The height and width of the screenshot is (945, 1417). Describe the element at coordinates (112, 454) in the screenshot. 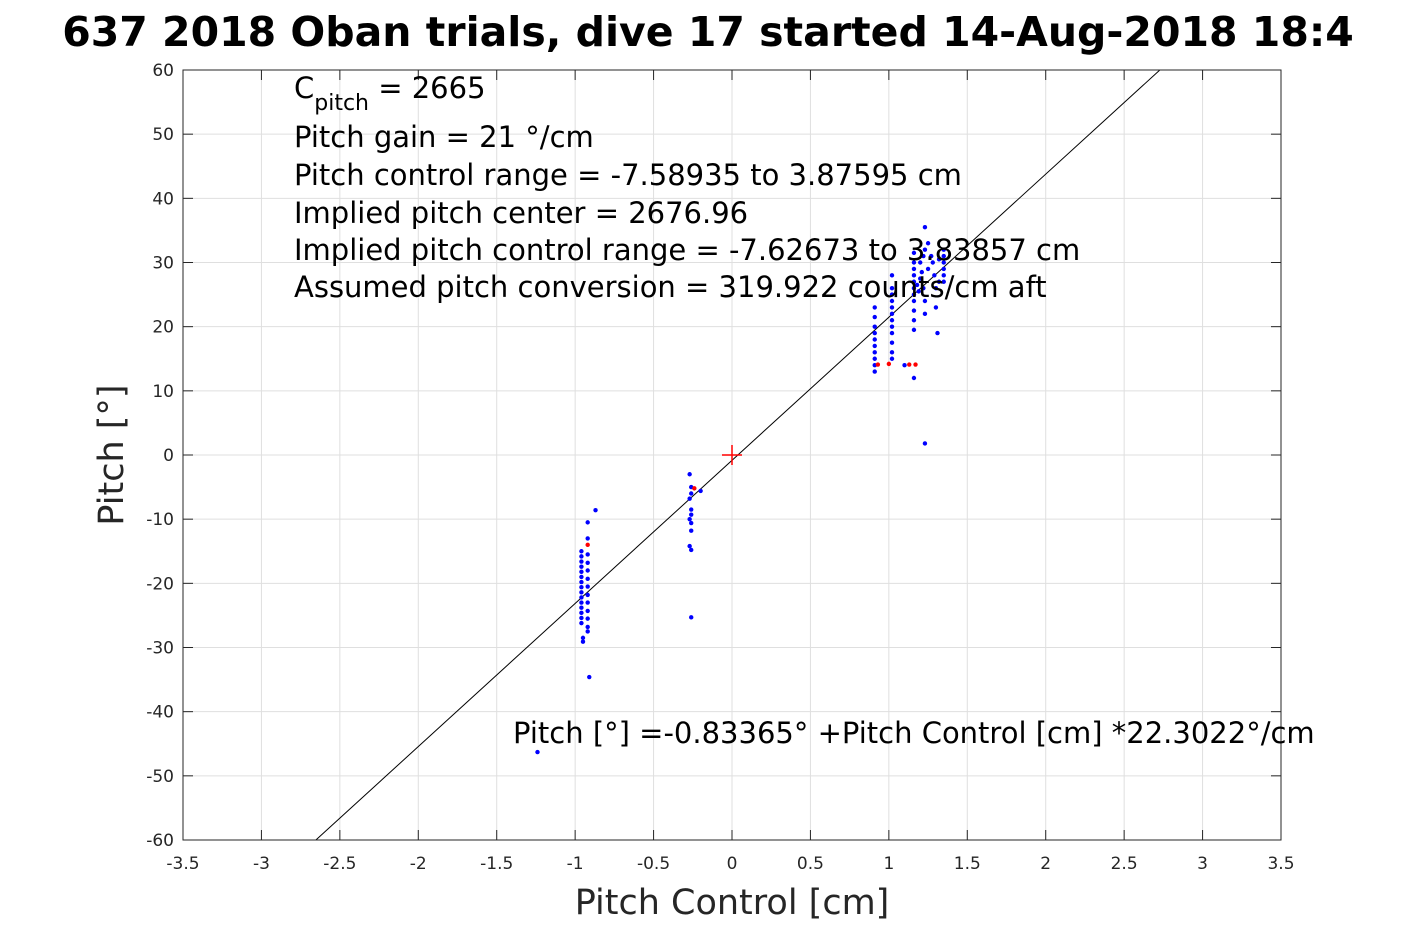

I see `y-axis-label: Pitch [°]` at that location.